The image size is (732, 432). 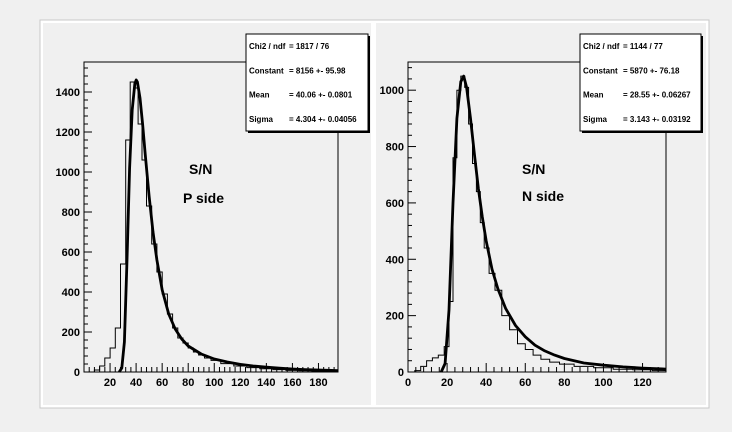 What do you see at coordinates (643, 46) in the screenshot?
I see `stat-value: = 1144 / 77` at bounding box center [643, 46].